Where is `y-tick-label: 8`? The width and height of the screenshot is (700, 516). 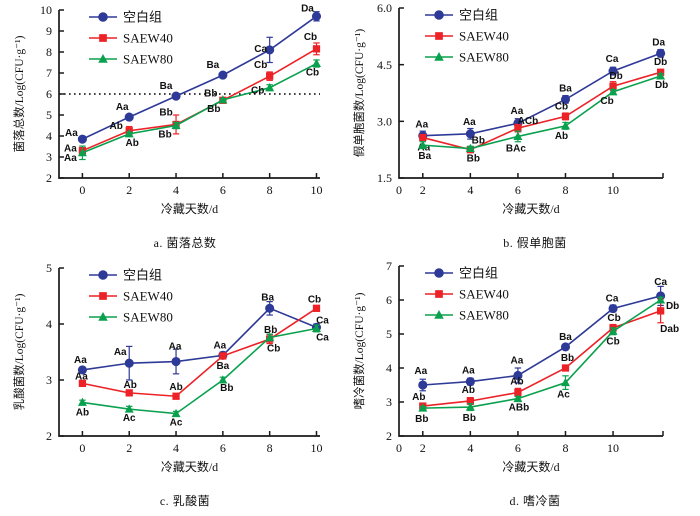 y-tick-label: 8 is located at coordinates (49, 52).